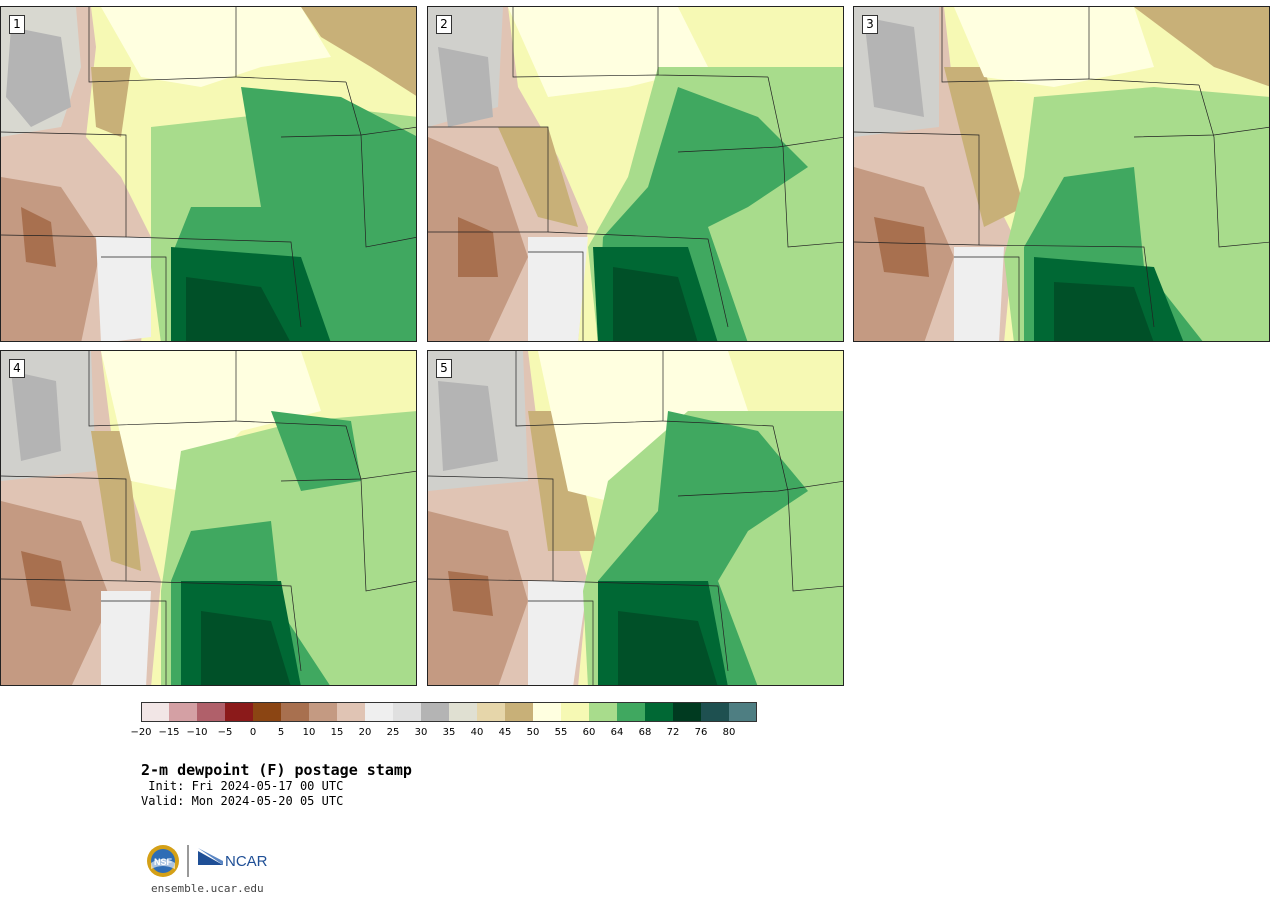 The width and height of the screenshot is (1280, 901). What do you see at coordinates (421, 732) in the screenshot?
I see `colorbar-tick-label: 30` at bounding box center [421, 732].